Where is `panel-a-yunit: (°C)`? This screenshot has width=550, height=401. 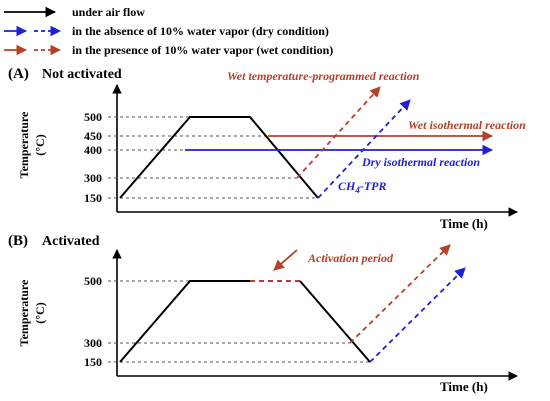 panel-a-yunit: (°C) is located at coordinates (40, 144).